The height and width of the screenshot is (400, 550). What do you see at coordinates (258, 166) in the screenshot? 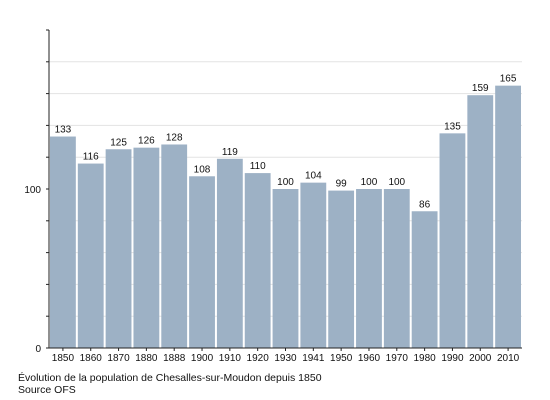
I see `value-label: 110` at bounding box center [258, 166].